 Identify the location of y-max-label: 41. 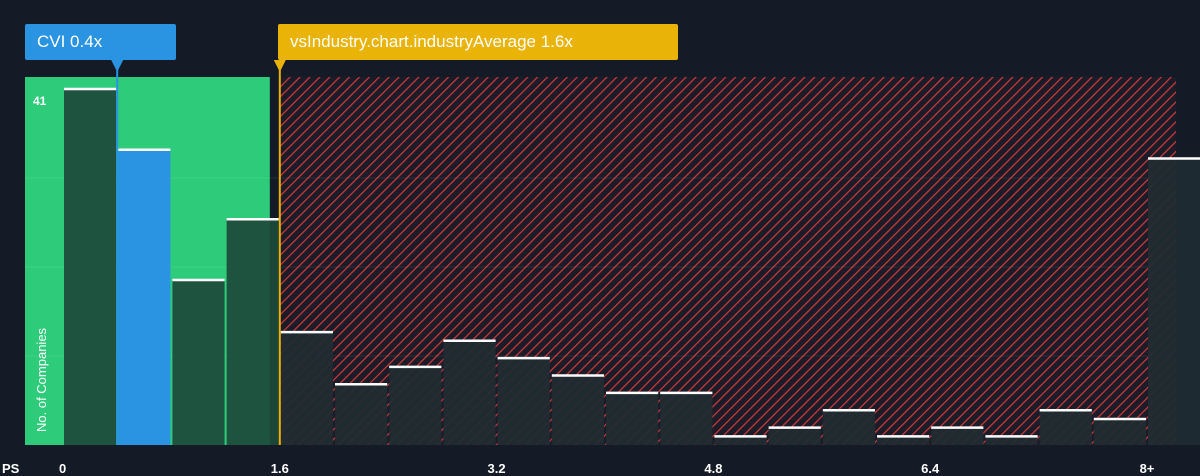
(40, 101).